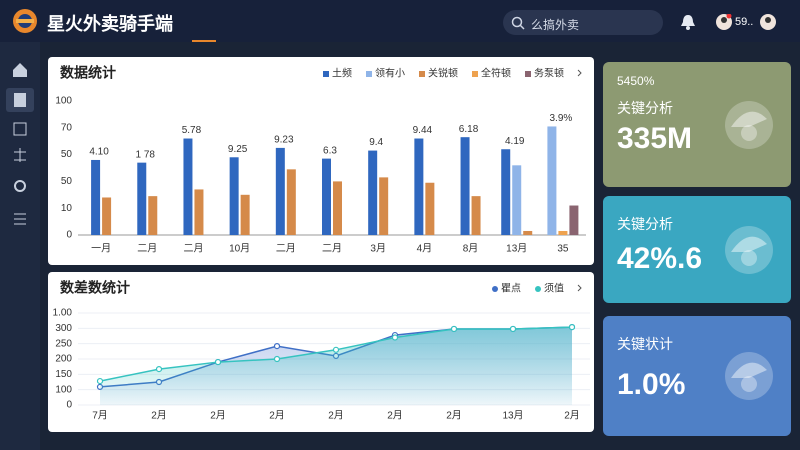 The width and height of the screenshot is (800, 450). Describe the element at coordinates (471, 249) in the screenshot. I see `x-tick-label: 8月` at that location.